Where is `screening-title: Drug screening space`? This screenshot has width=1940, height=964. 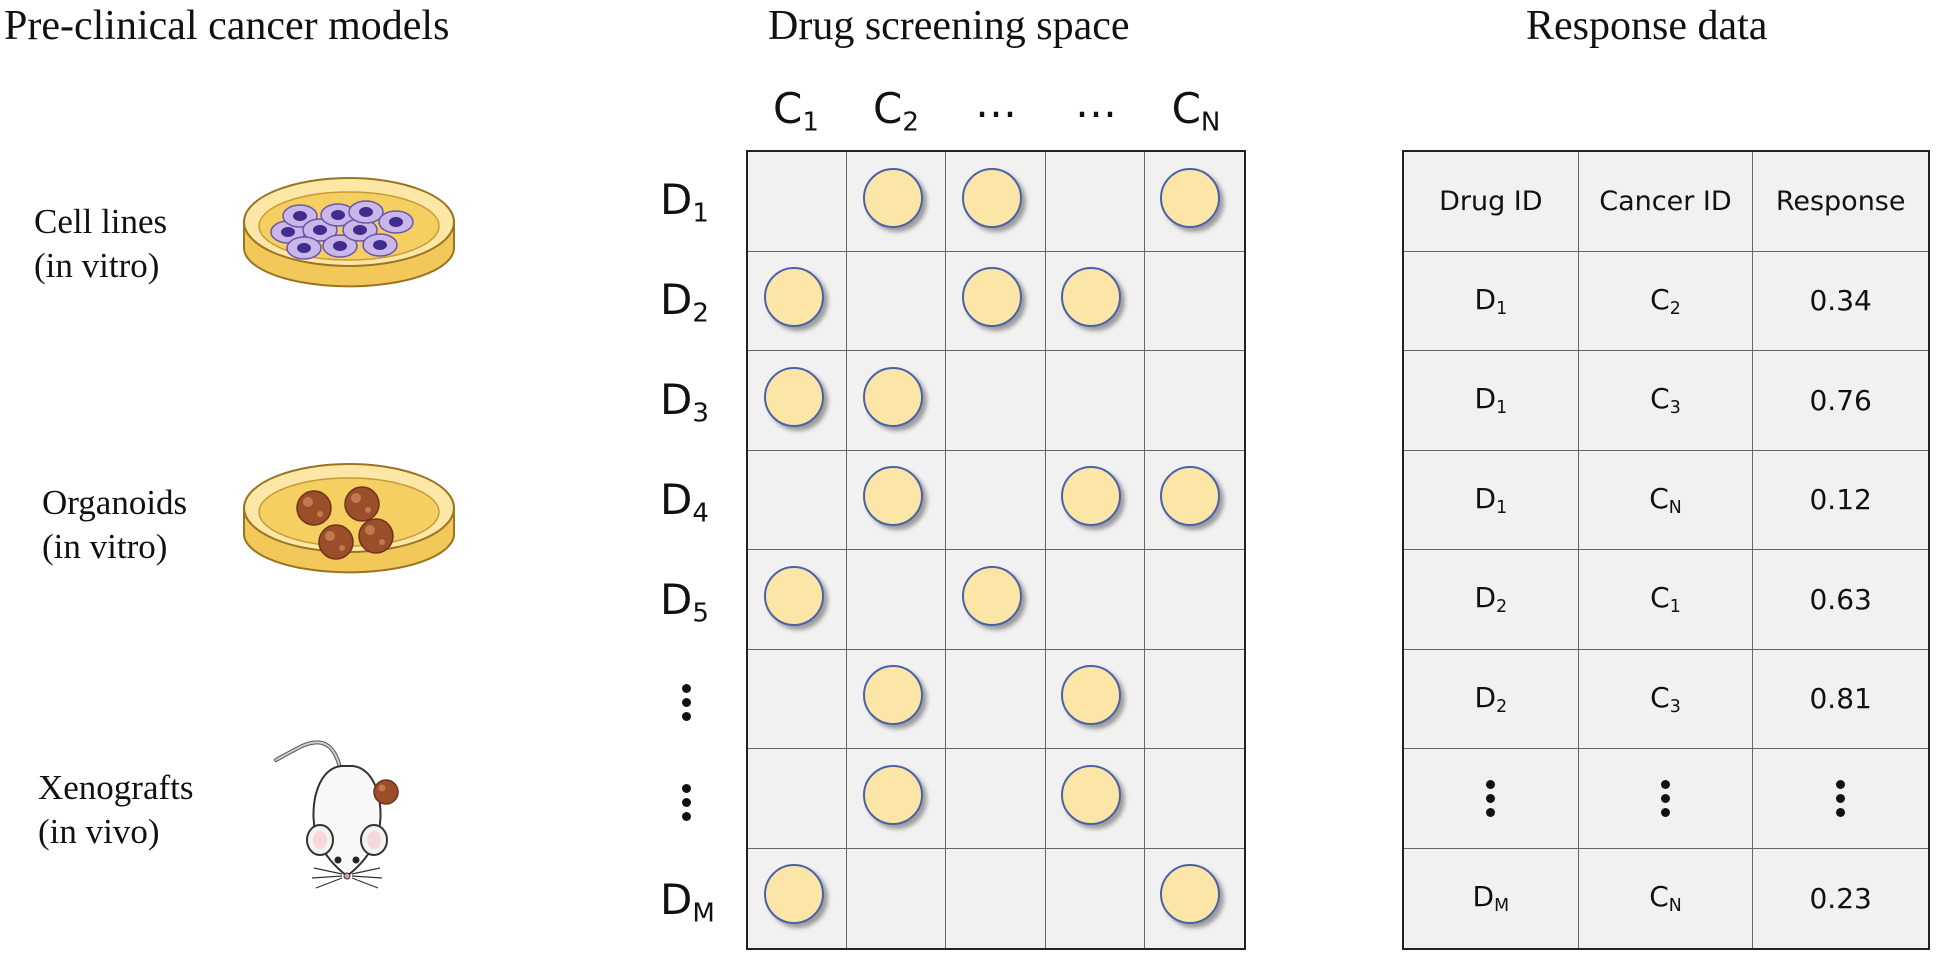
screening-title: Drug screening space is located at coordinates (949, 26).